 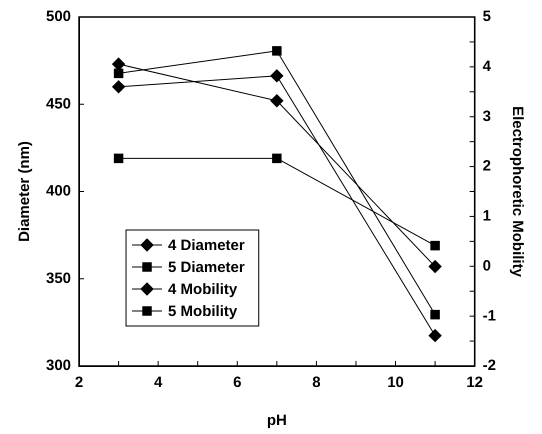 What do you see at coordinates (487, 66) in the screenshot?
I see `y2-tick-label: 4` at bounding box center [487, 66].